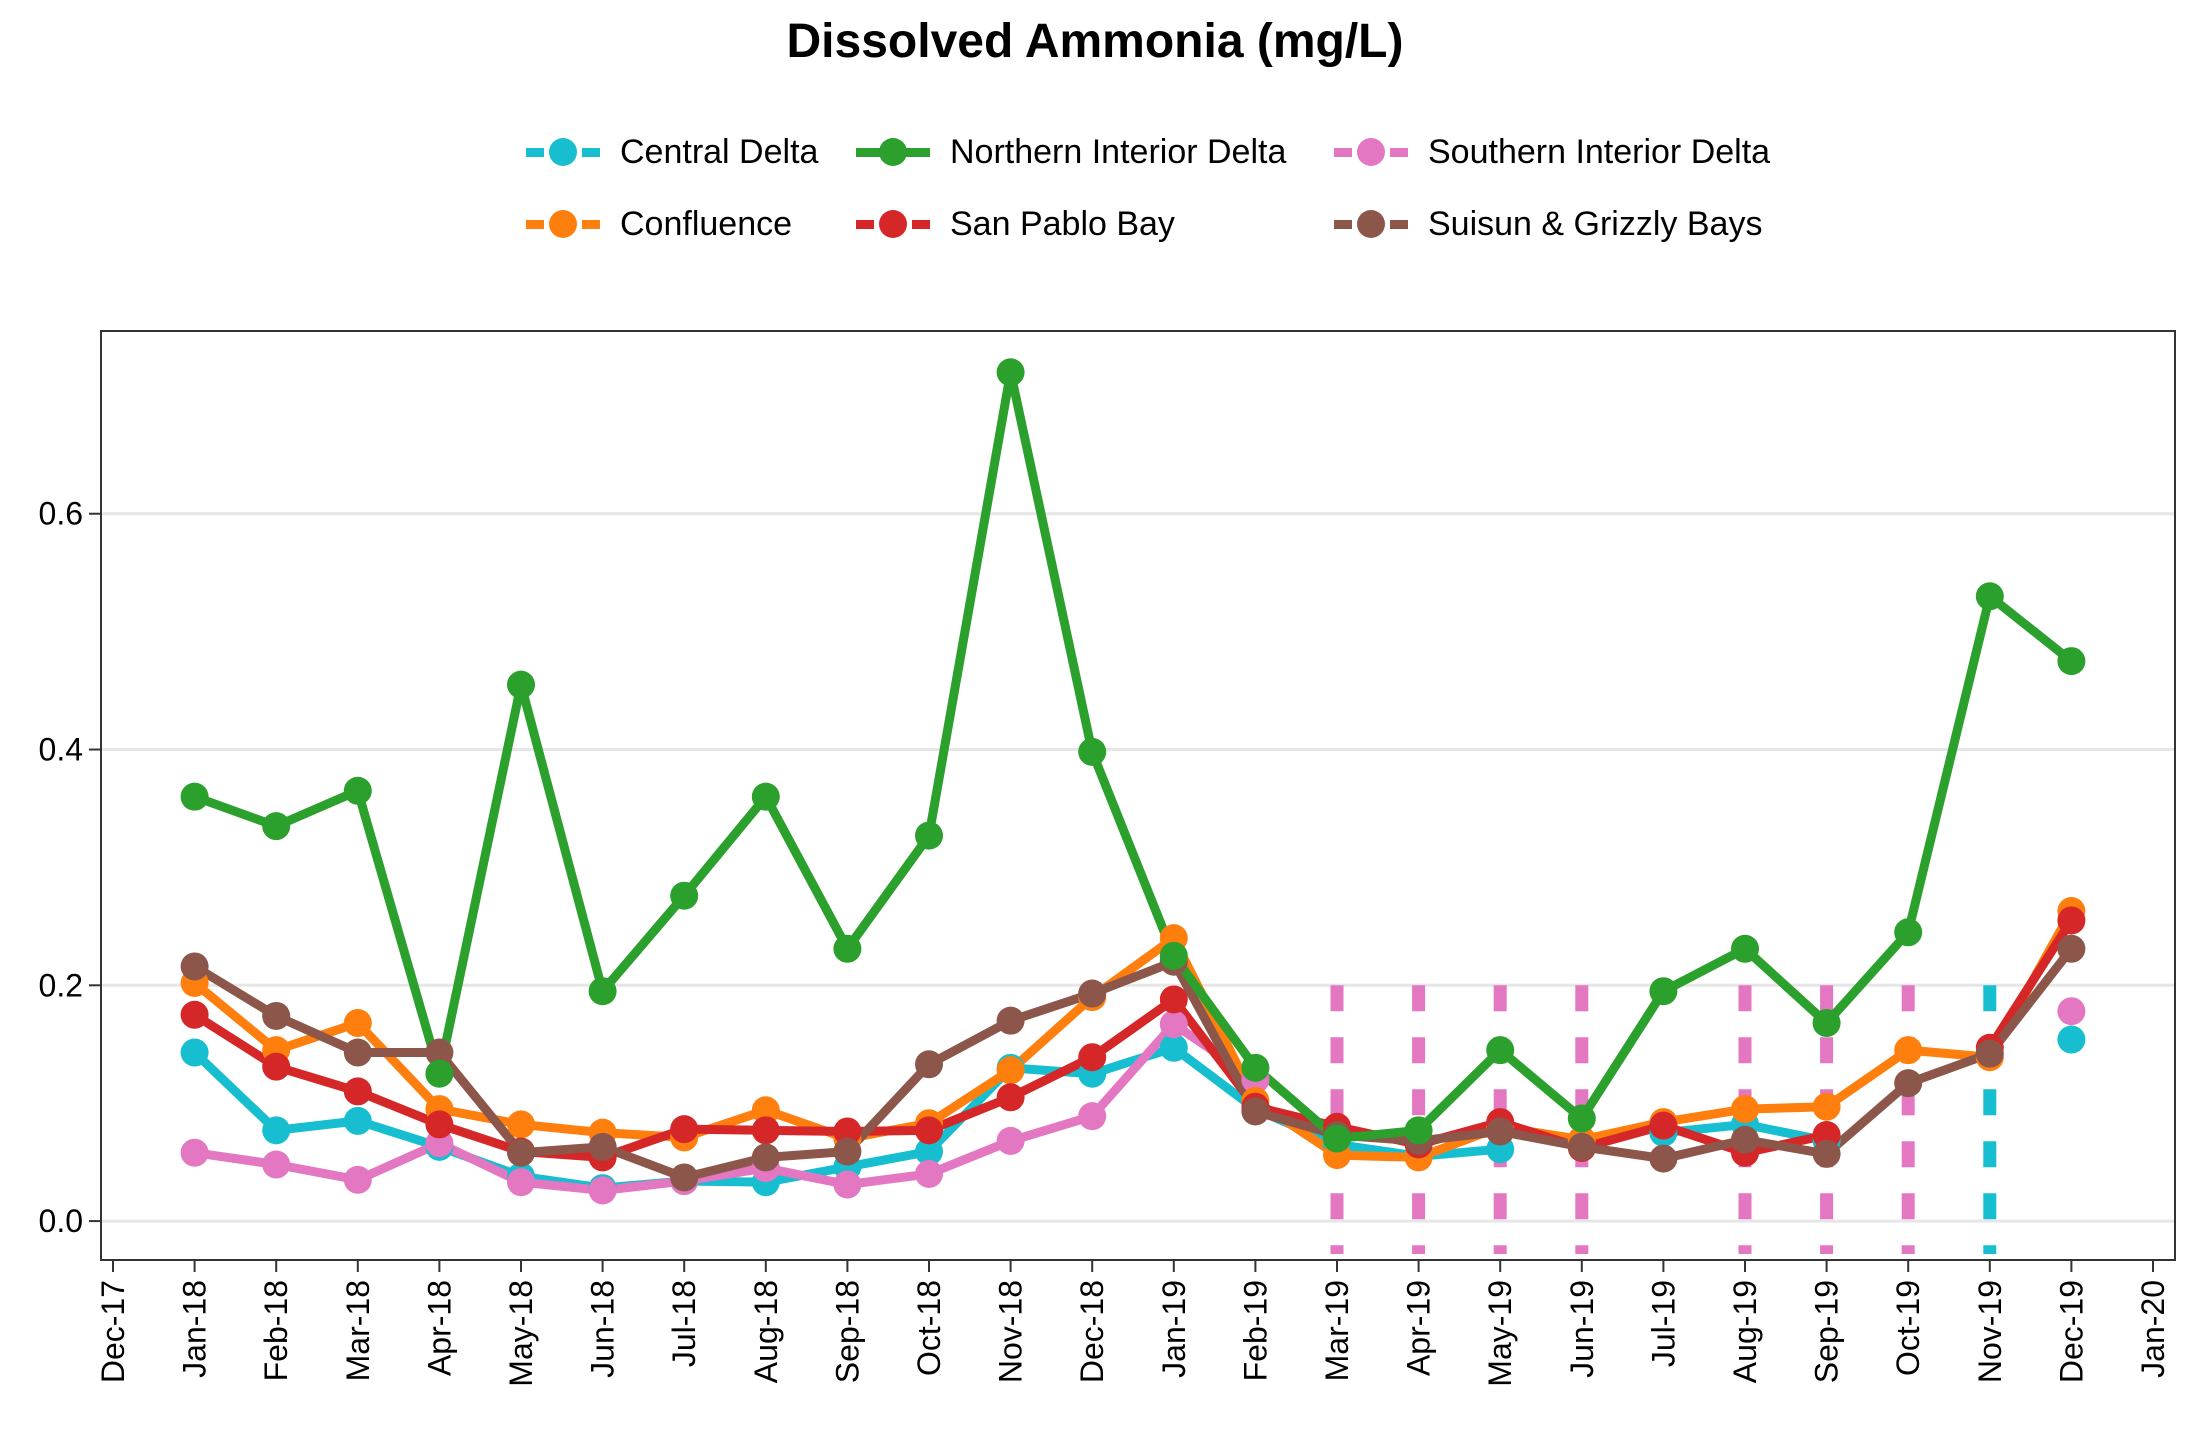 This screenshot has height=1440, width=2190. What do you see at coordinates (719, 151) in the screenshot?
I see `legend-label: Central Delta` at bounding box center [719, 151].